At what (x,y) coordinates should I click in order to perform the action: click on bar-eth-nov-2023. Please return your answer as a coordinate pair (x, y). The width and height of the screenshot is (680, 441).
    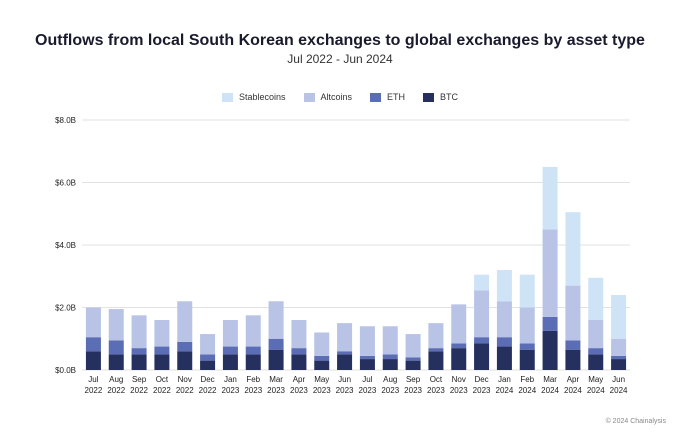
    Looking at the image, I should click on (459, 346).